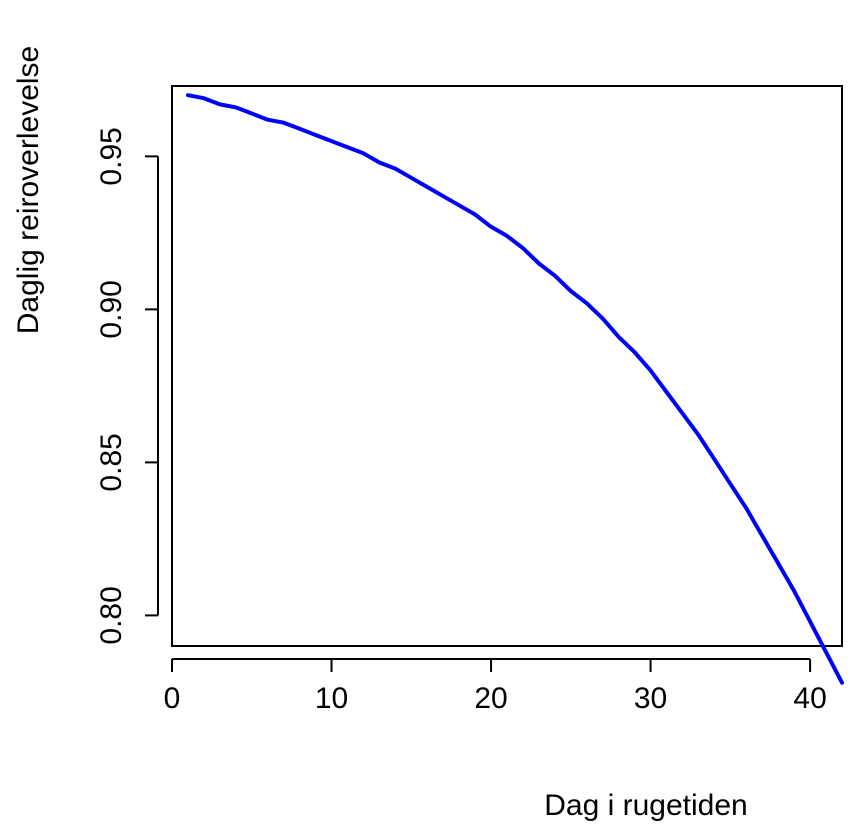  I want to click on x-axis-title: Dag i rugetiden, so click(645, 805).